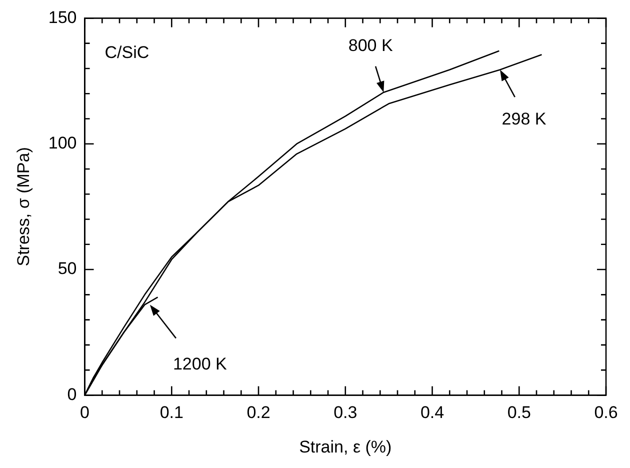  What do you see at coordinates (432, 412) in the screenshot?
I see `x-tick-label: 0.4` at bounding box center [432, 412].